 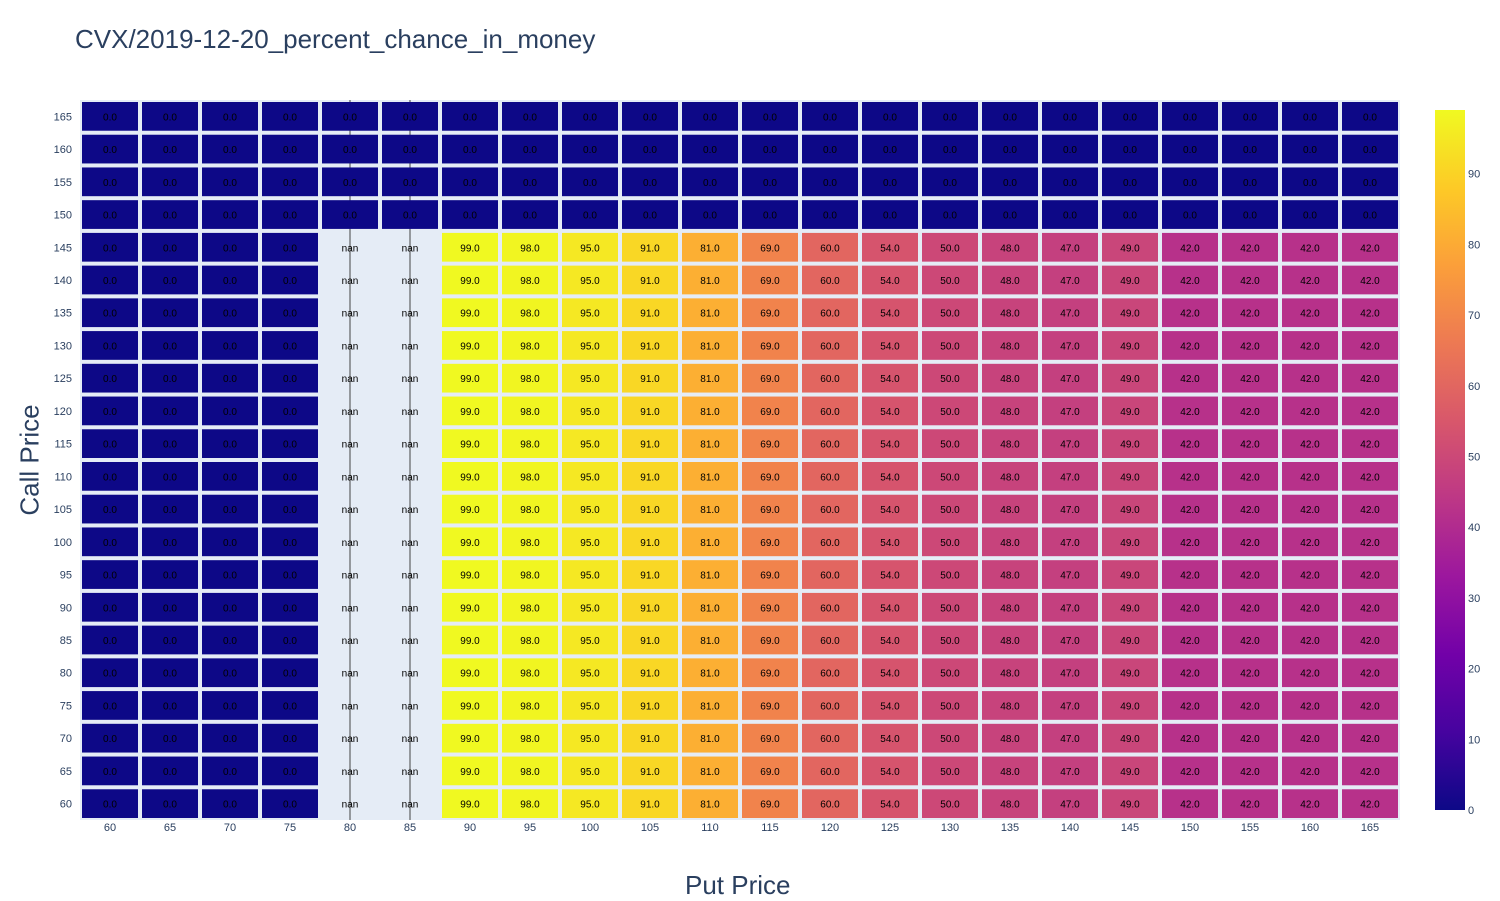 I want to click on x-tick-label: 120, so click(x=830, y=828).